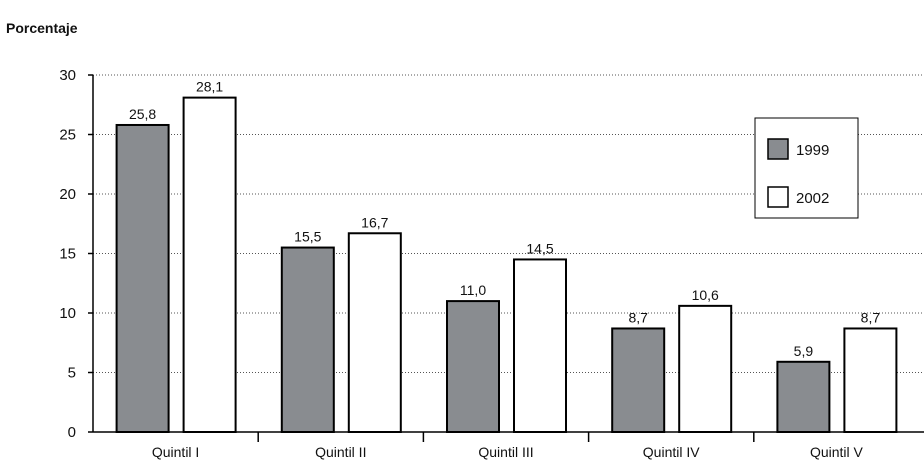 The image size is (924, 460). What do you see at coordinates (804, 351) in the screenshot?
I see `value-label: 5,9` at bounding box center [804, 351].